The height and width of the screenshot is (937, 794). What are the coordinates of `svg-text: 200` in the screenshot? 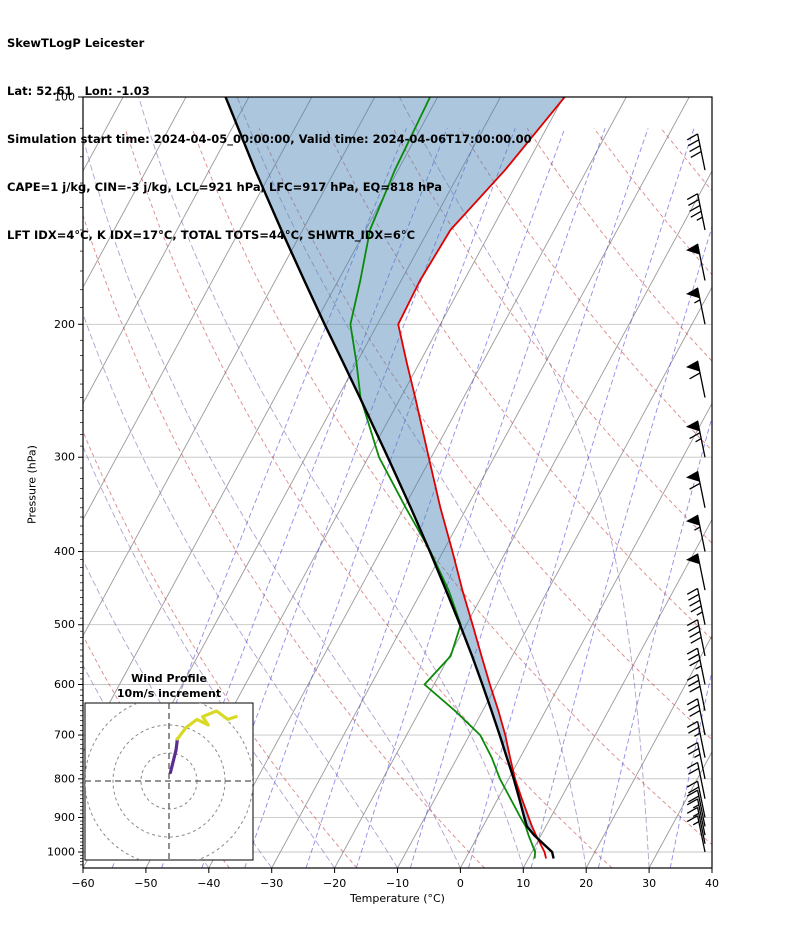 It's located at (64, 324).